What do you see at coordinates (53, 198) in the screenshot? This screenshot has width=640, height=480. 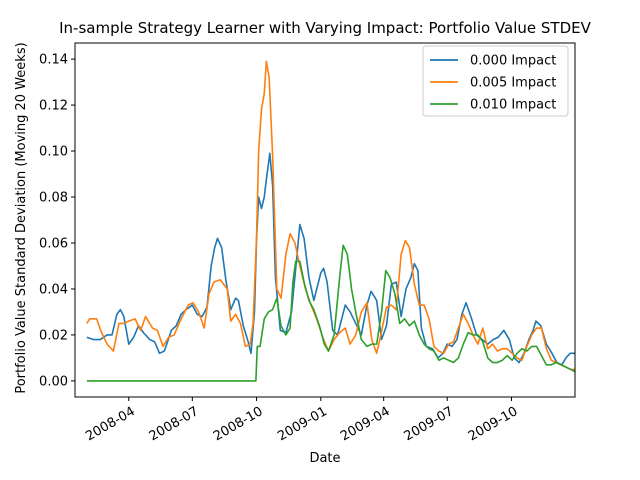 I see `y-tick-label: 0.08` at bounding box center [53, 198].